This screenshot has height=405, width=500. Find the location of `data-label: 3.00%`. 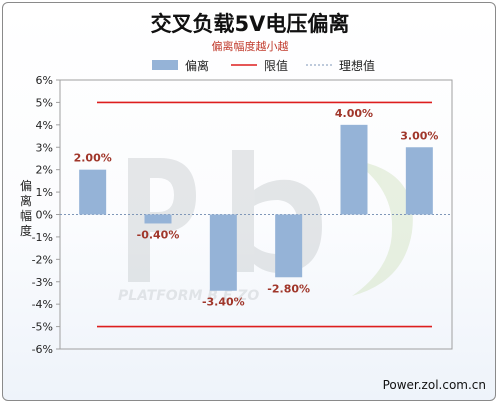

data-label: 3.00% is located at coordinates (419, 135).